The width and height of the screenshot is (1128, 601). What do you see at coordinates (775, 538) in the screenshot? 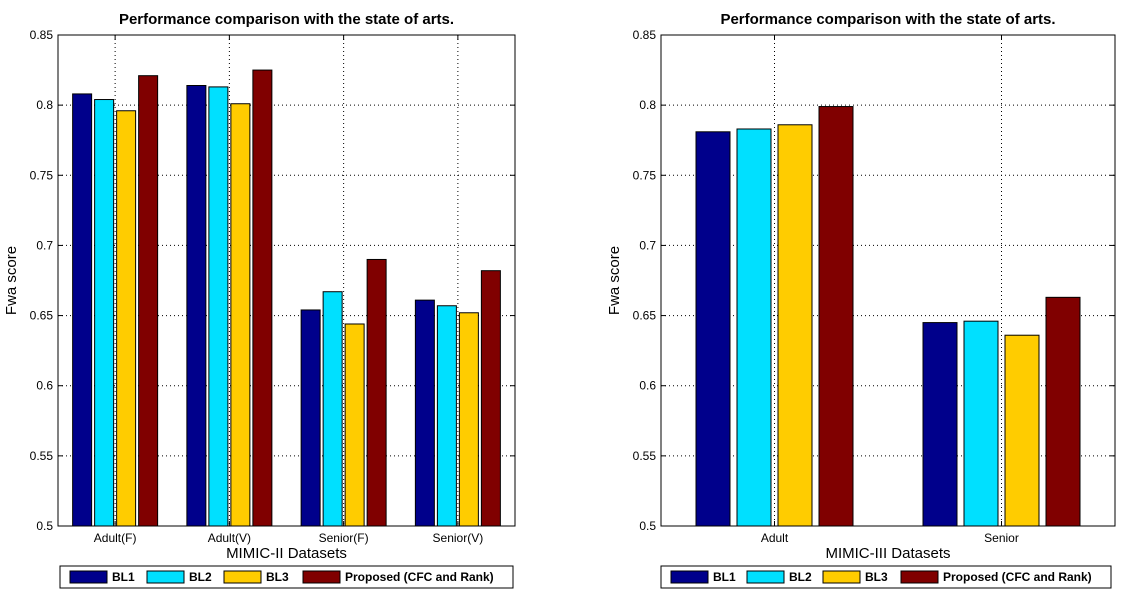
I see `x-tick-label: Adult` at bounding box center [775, 538].